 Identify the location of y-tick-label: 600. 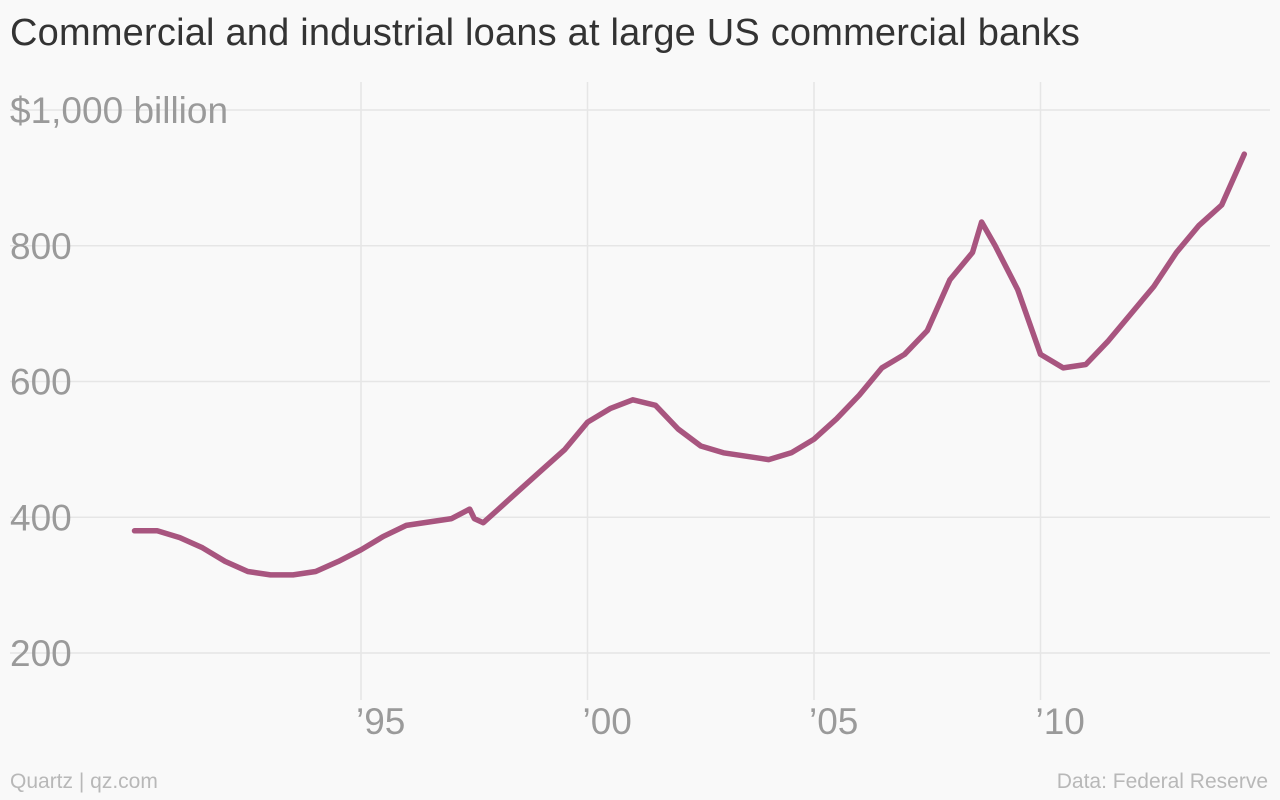
(41, 382).